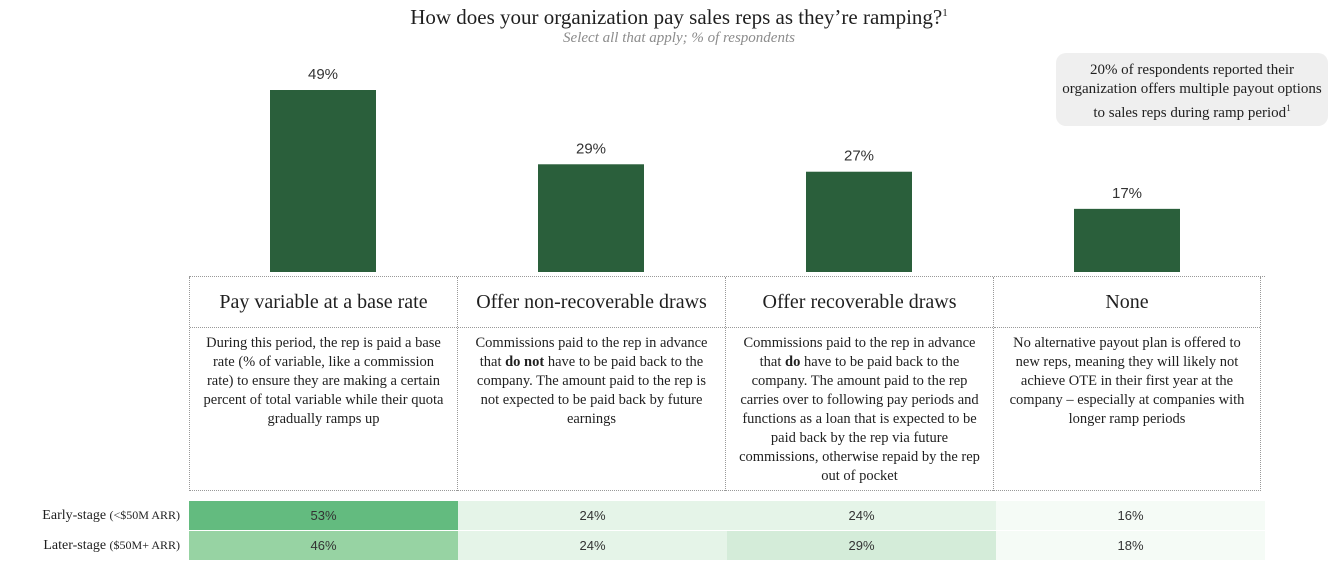 This screenshot has width=1330, height=586. I want to click on bar-value-label: 17%, so click(1127, 193).